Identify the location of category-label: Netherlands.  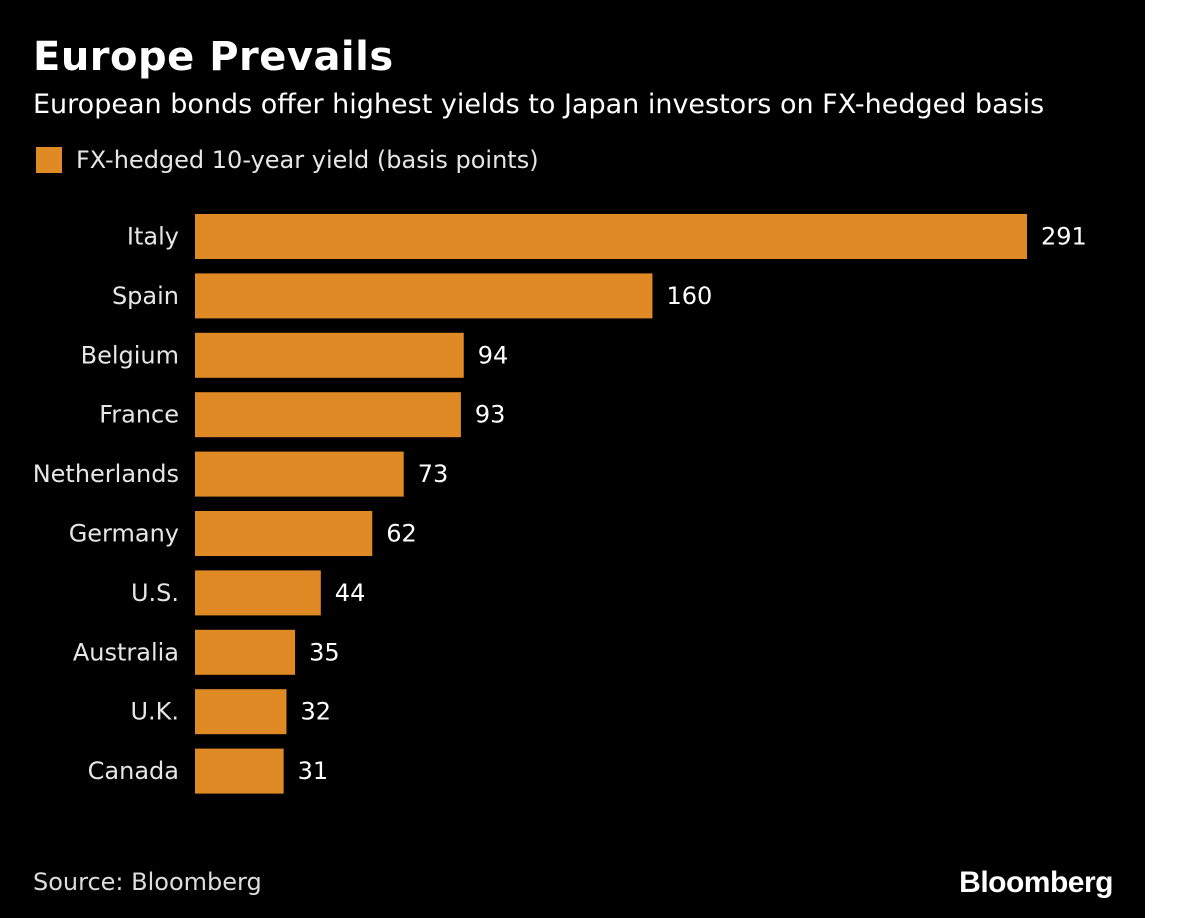
(106, 474).